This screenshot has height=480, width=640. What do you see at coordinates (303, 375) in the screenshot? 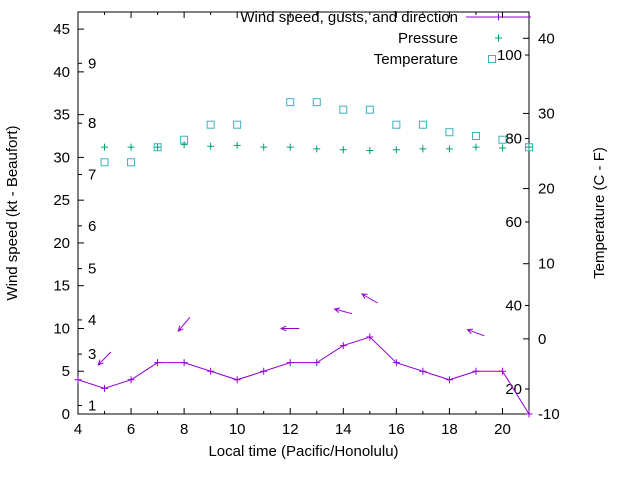
I see `wind-speed-series` at bounding box center [303, 375].